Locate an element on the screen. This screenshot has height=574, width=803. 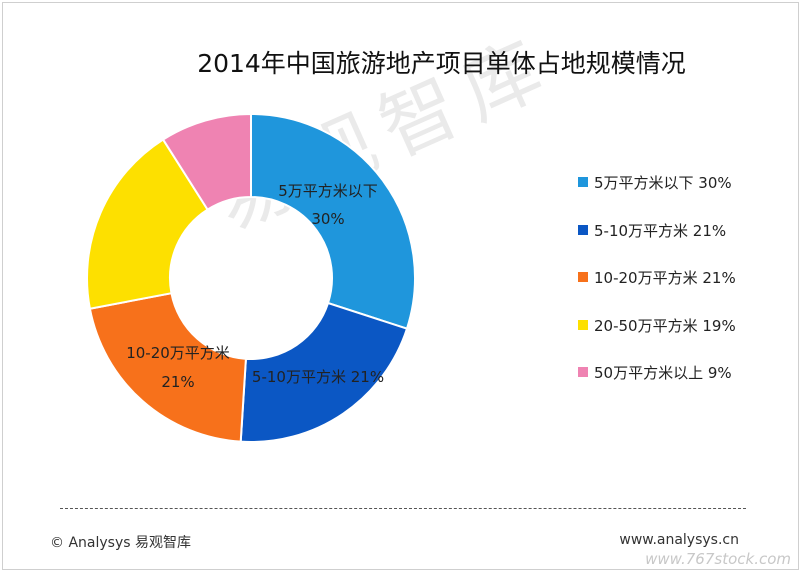
footer-website: www.analysys.cn is located at coordinates (679, 540).